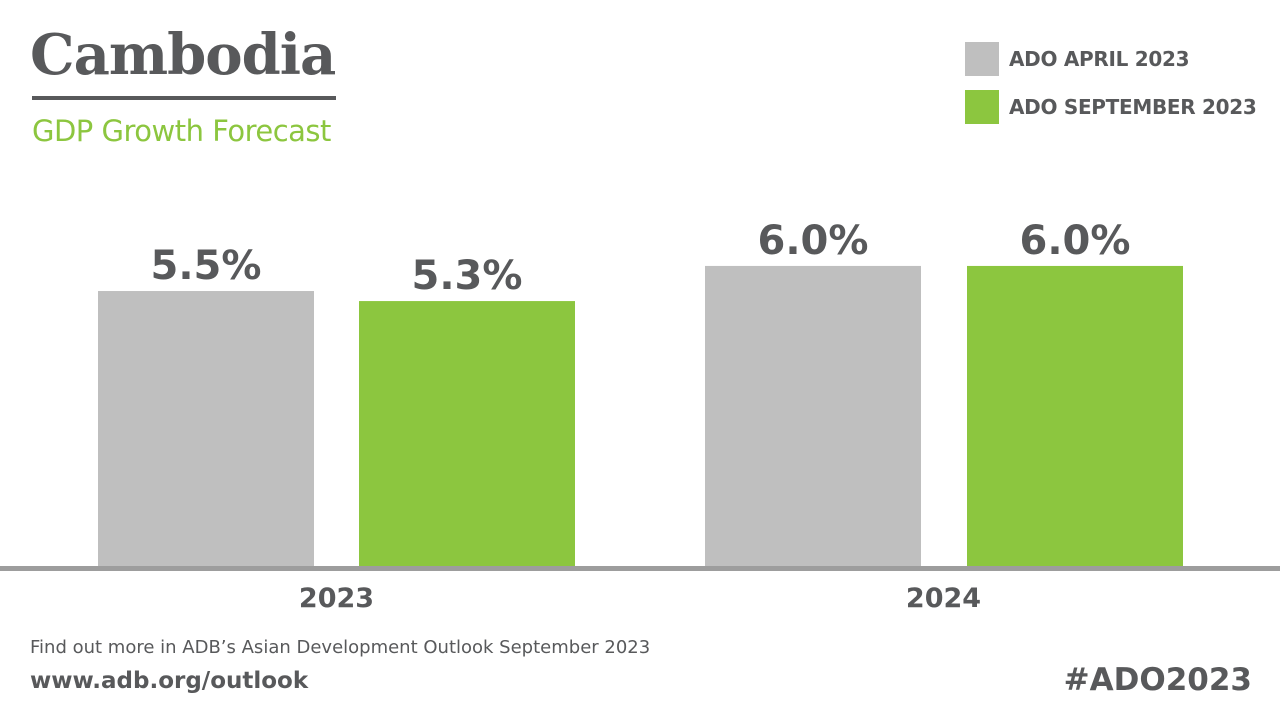  What do you see at coordinates (943, 598) in the screenshot?
I see `x-tick-label: 2024` at bounding box center [943, 598].